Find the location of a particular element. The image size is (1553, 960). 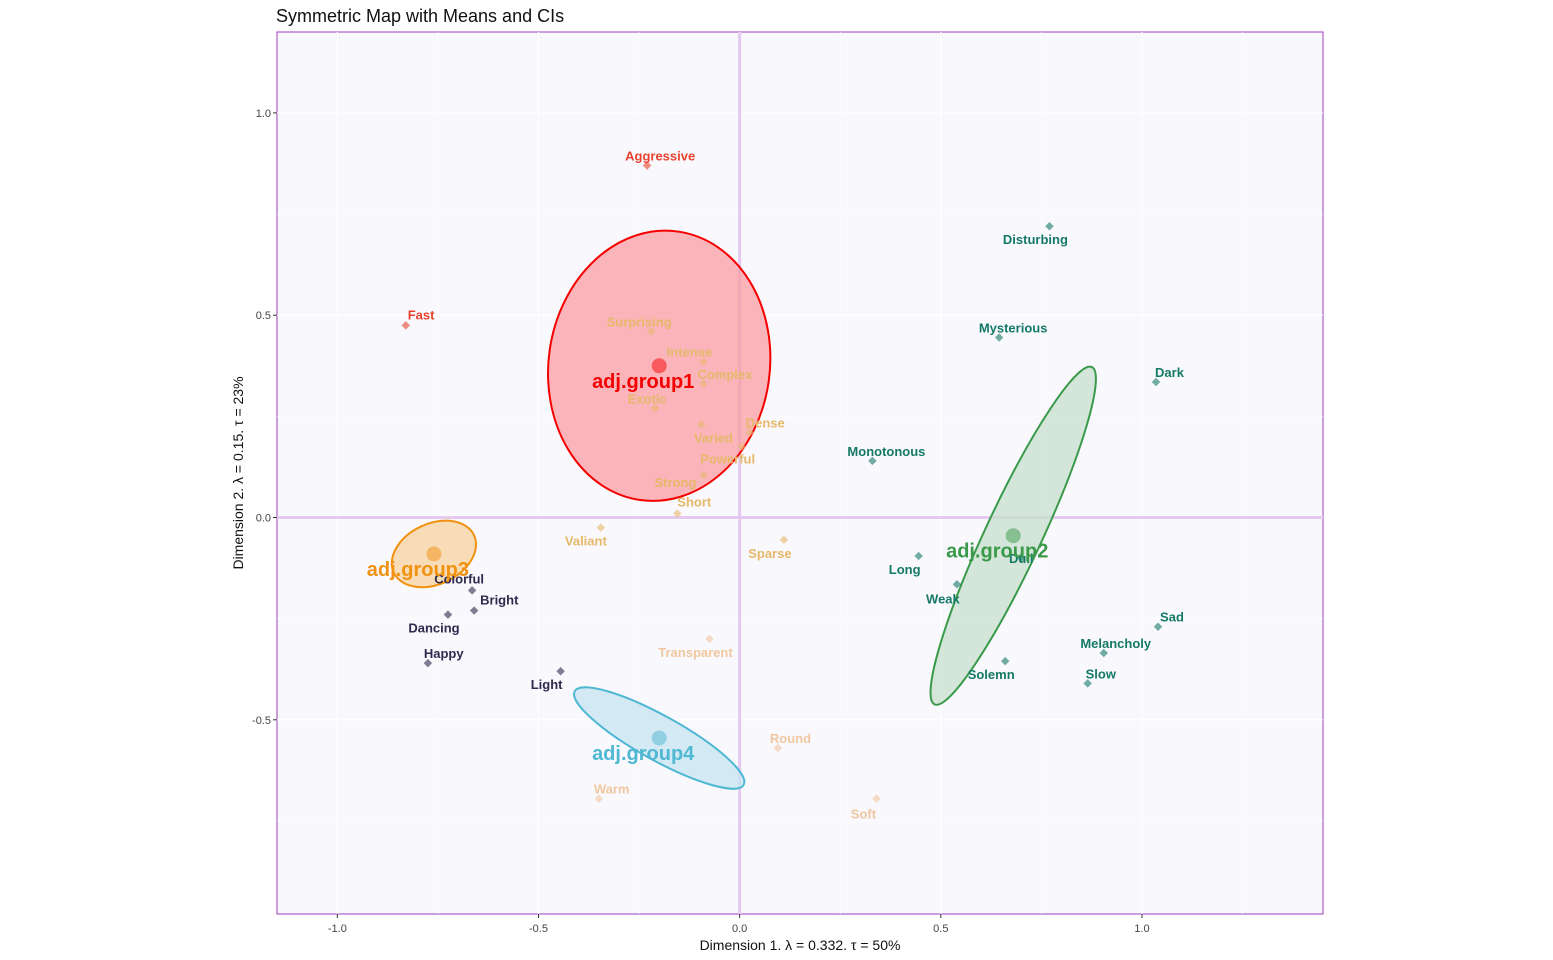

point-label-long: Long is located at coordinates (905, 569).